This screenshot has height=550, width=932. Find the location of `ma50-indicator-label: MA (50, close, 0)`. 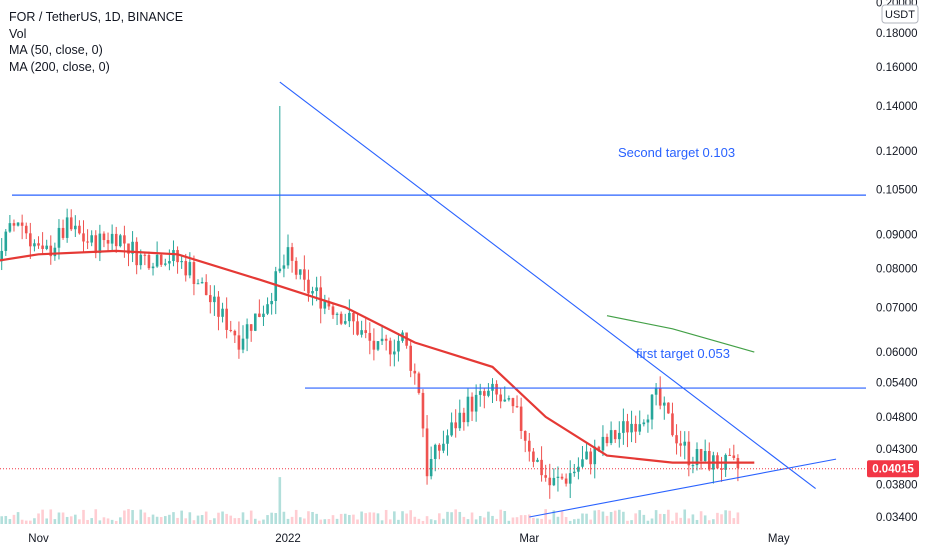

ma50-indicator-label: MA (50, close, 0) is located at coordinates (56, 50).